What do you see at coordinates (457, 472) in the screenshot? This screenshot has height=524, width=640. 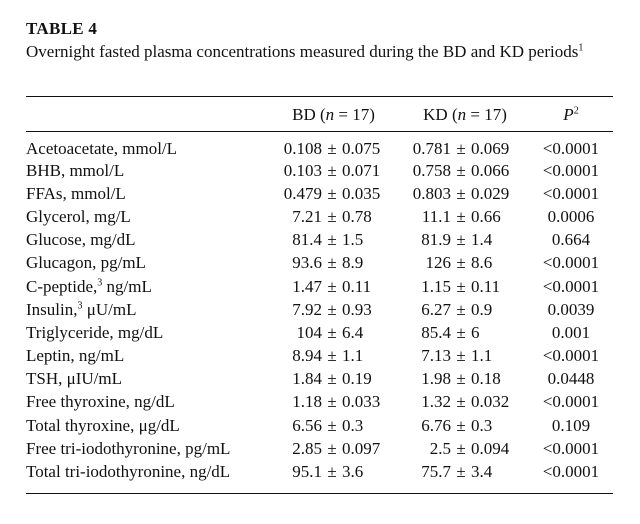 I see `kd-value: 75.7 ±3.4` at bounding box center [457, 472].